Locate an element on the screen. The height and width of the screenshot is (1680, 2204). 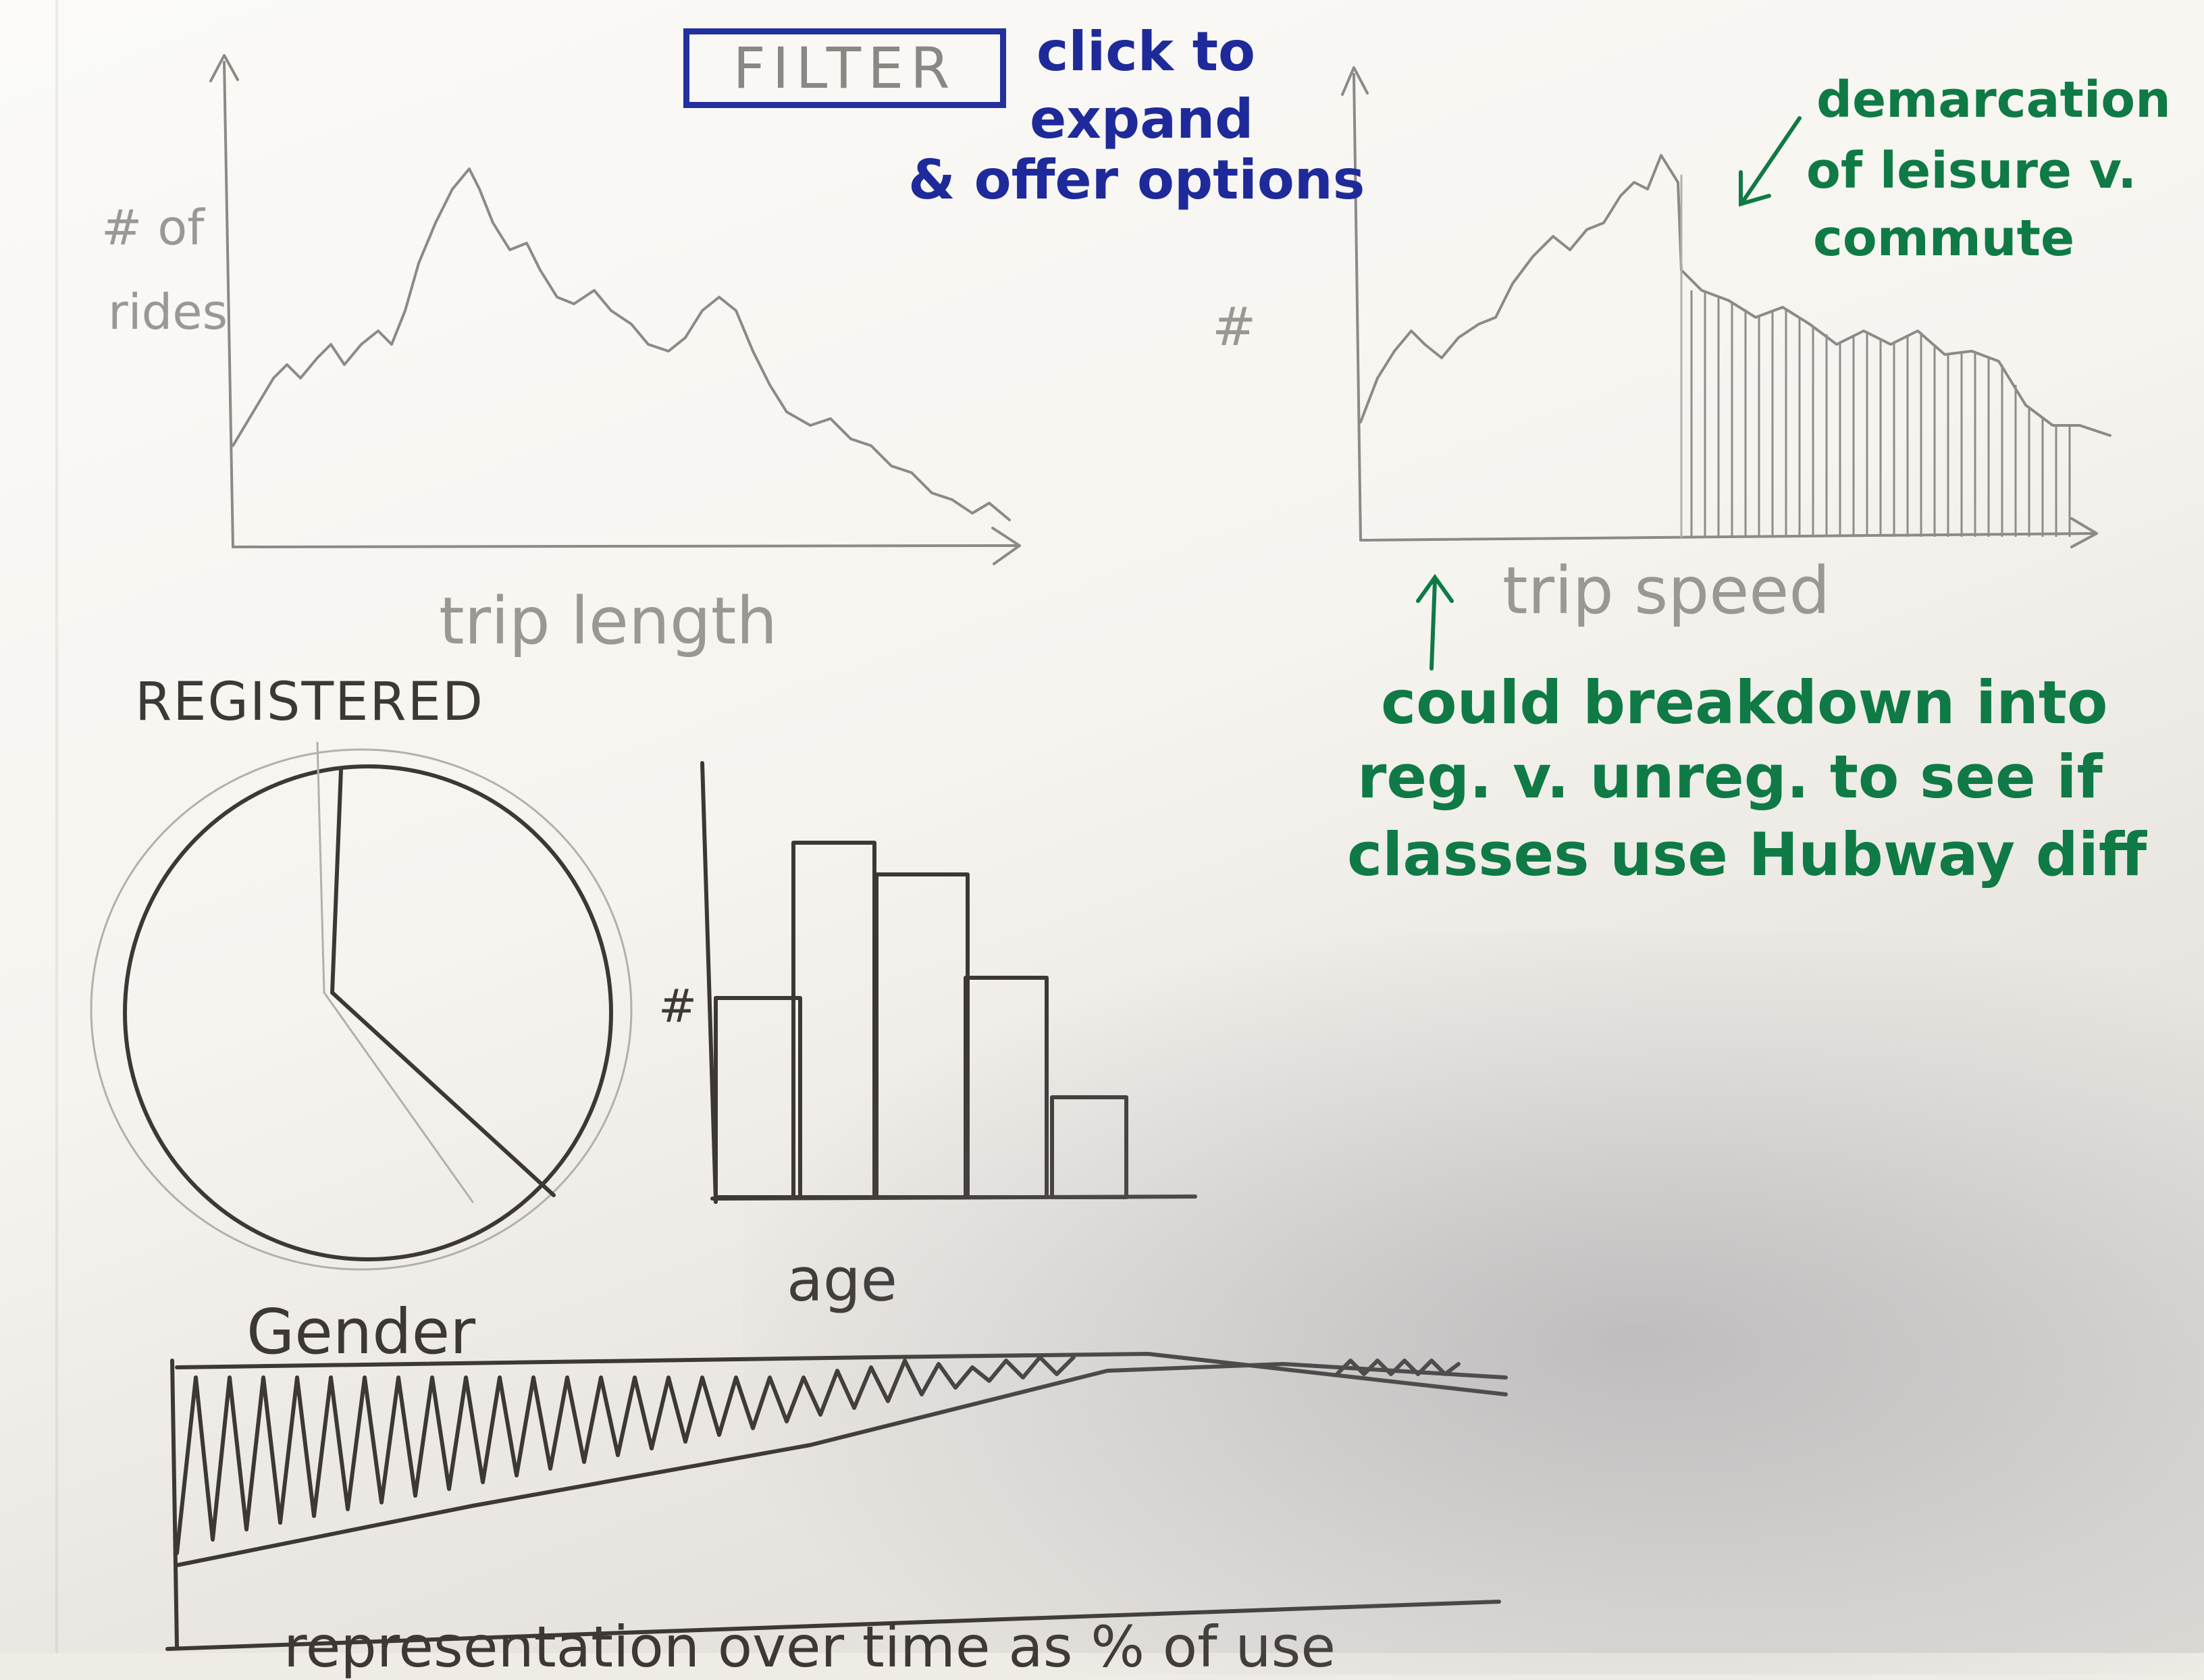
gender-chart-title: Gender is located at coordinates (361, 1332).